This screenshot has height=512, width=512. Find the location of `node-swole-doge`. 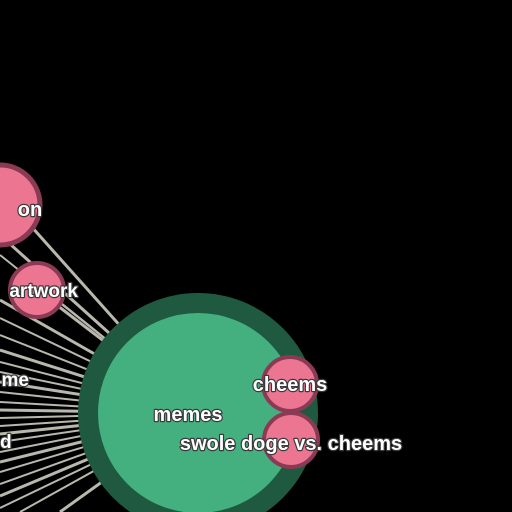

node-swole-doge is located at coordinates (291, 440).